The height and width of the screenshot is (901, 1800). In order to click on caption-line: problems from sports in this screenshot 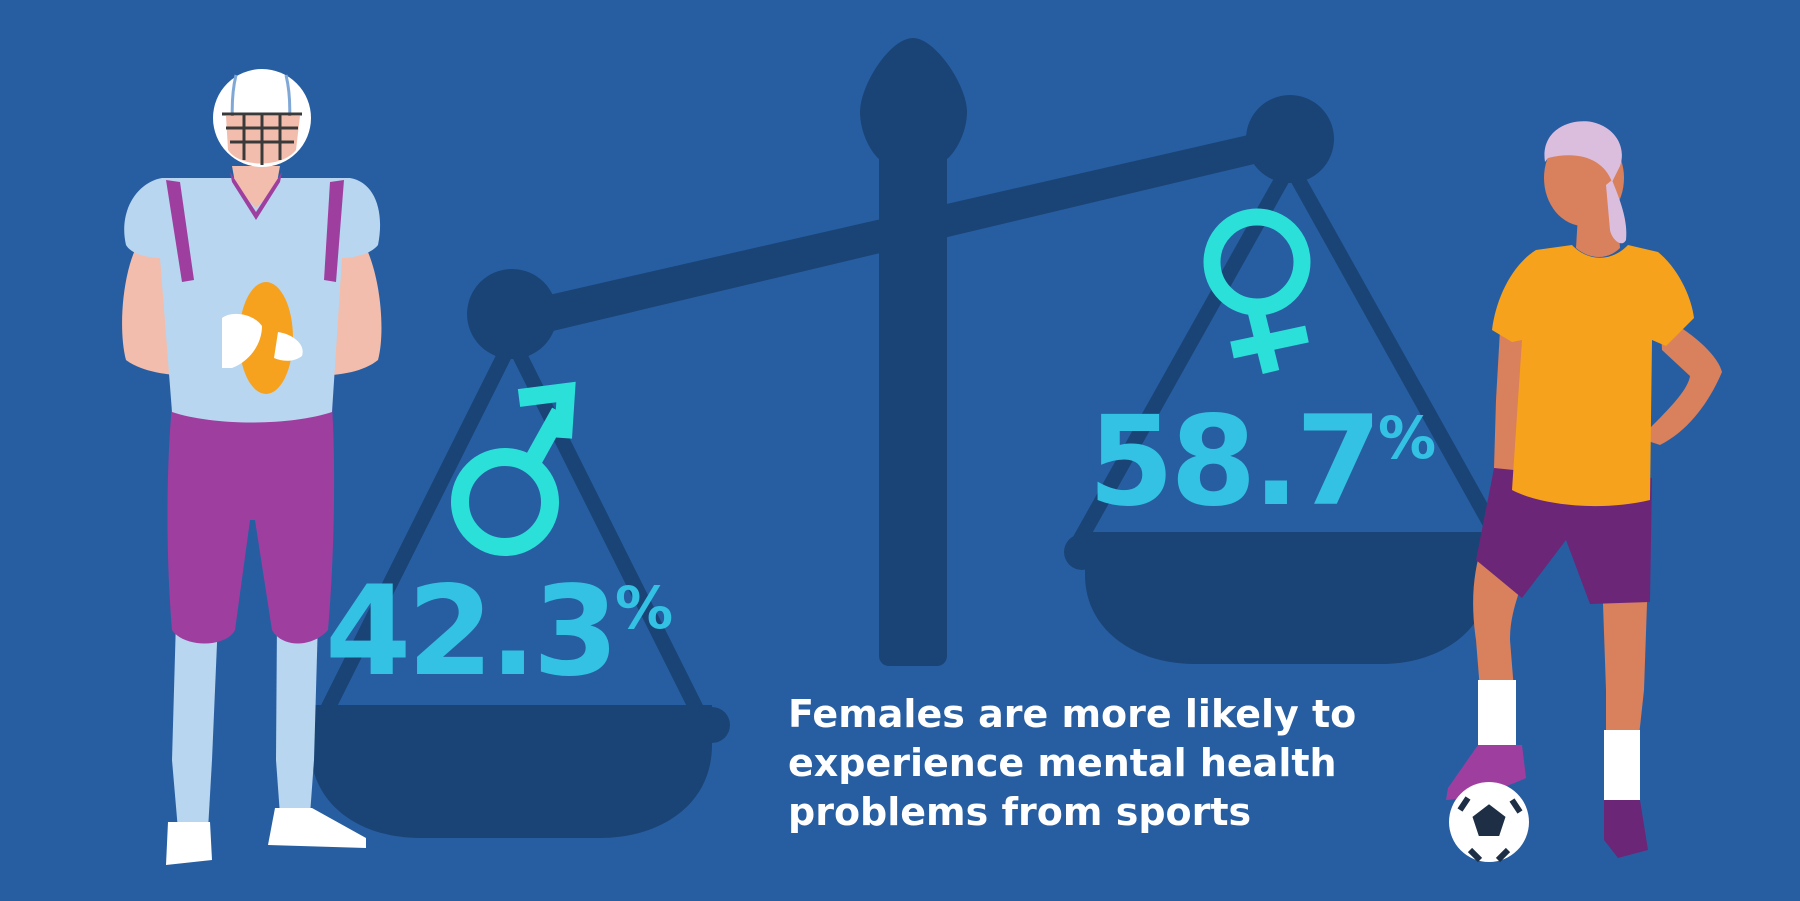, I will do `click(1020, 812)`.